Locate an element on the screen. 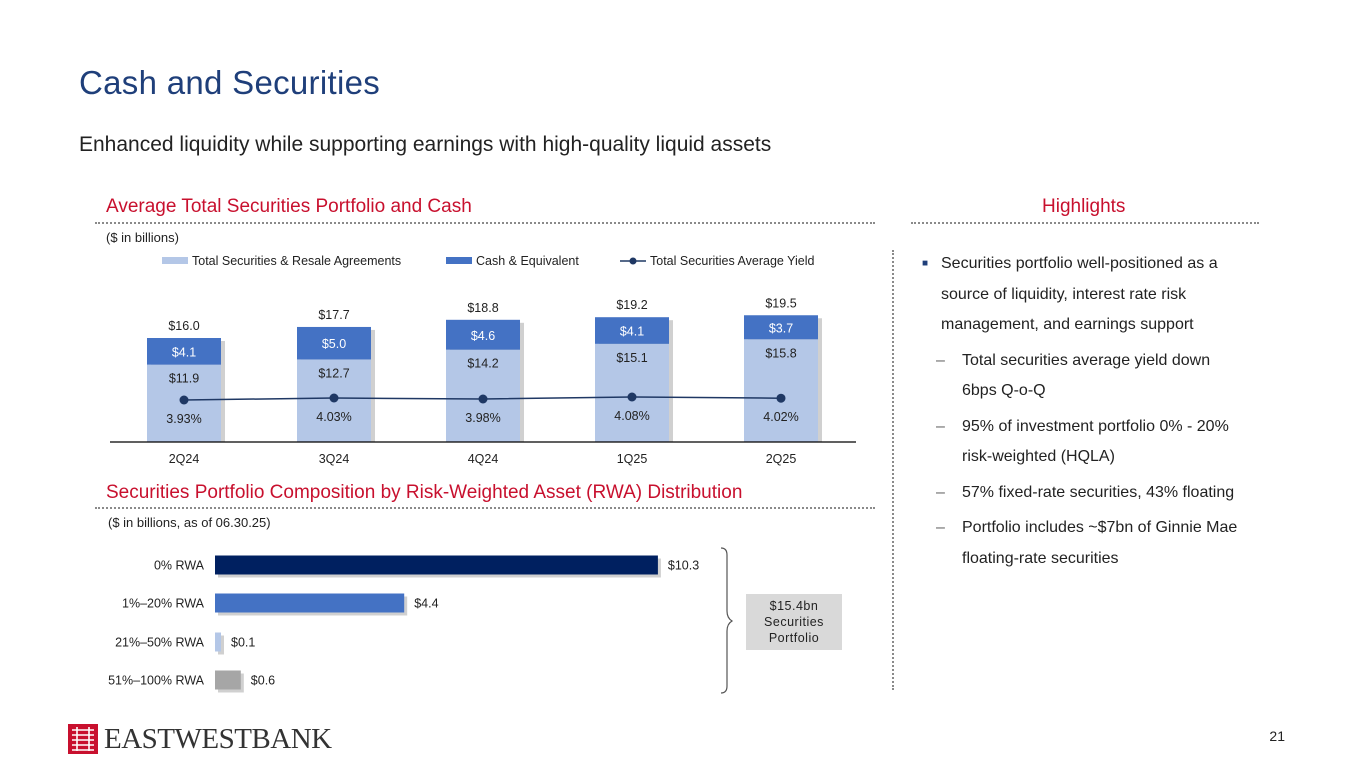 The width and height of the screenshot is (1365, 768). x-axis-labels: 2Q24 3Q24 4Q24 1Q25 2Q25 is located at coordinates (483, 459).